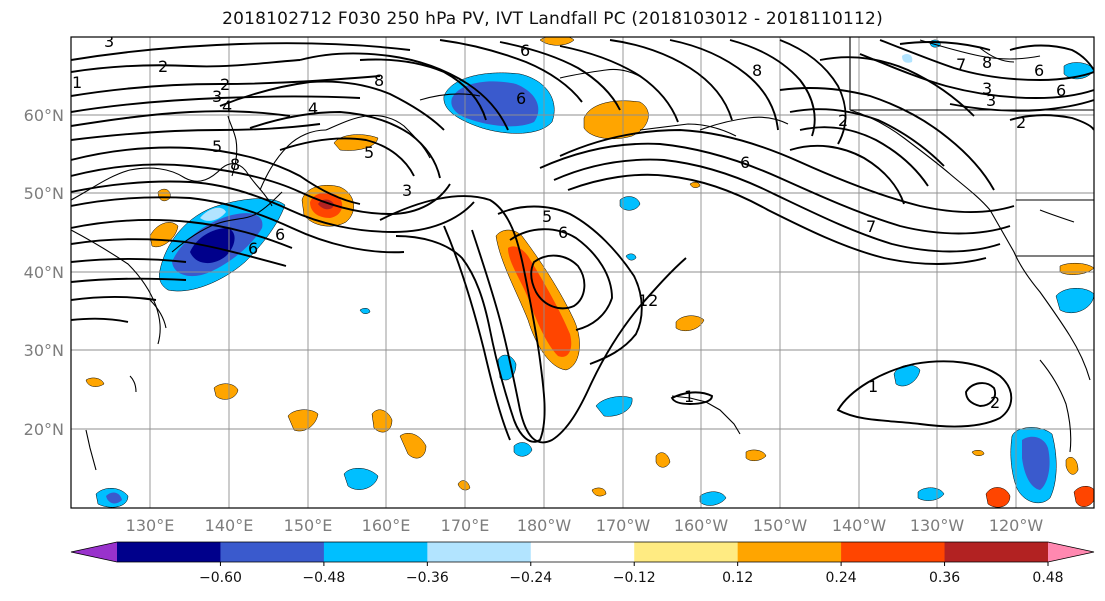 The width and height of the screenshot is (1105, 601). What do you see at coordinates (44, 193) in the screenshot?
I see `lat-label: 50°N` at bounding box center [44, 193].